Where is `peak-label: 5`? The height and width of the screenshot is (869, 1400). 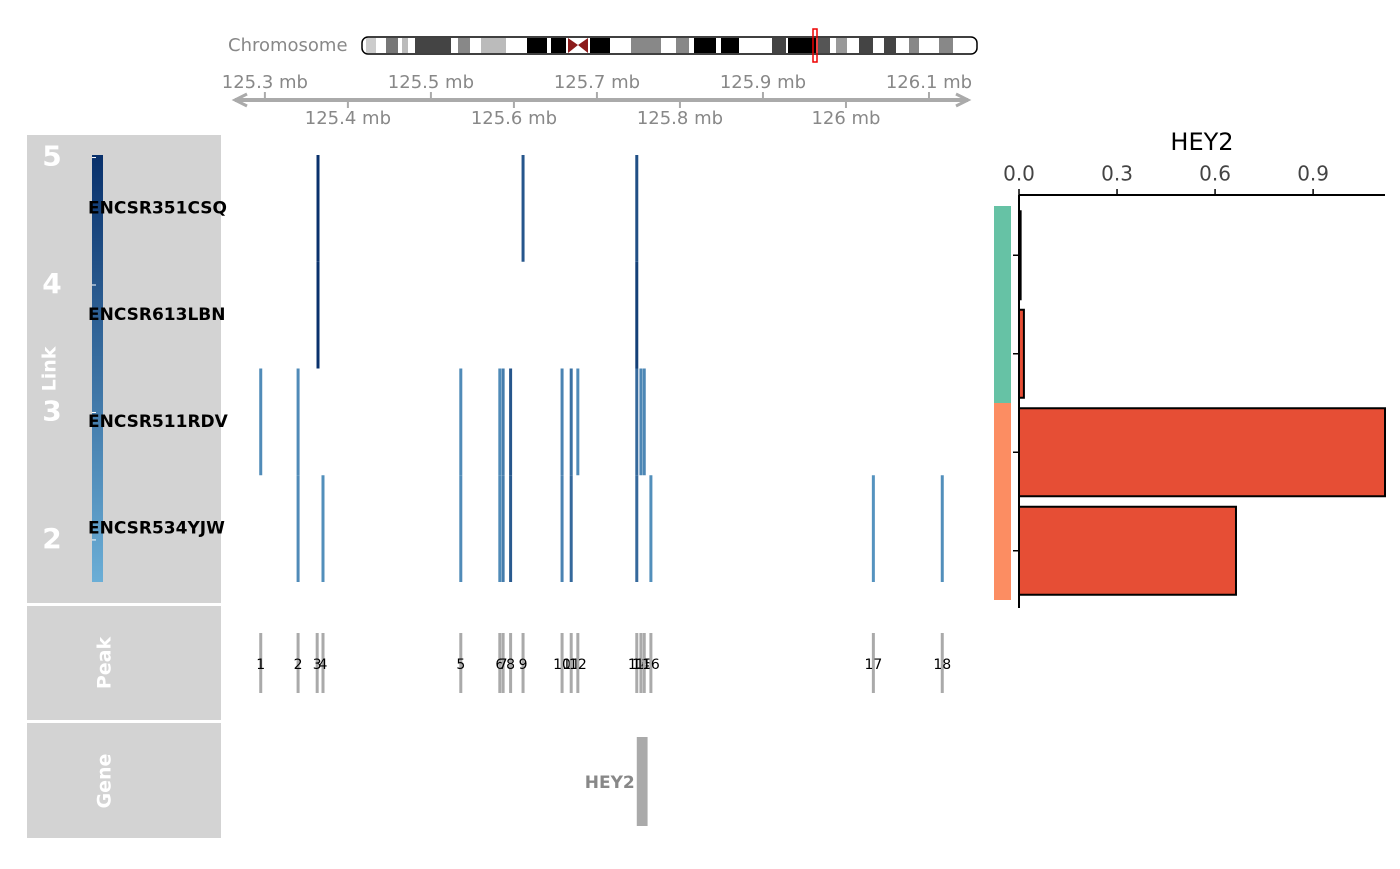 peak-label: 5 is located at coordinates (460, 665).